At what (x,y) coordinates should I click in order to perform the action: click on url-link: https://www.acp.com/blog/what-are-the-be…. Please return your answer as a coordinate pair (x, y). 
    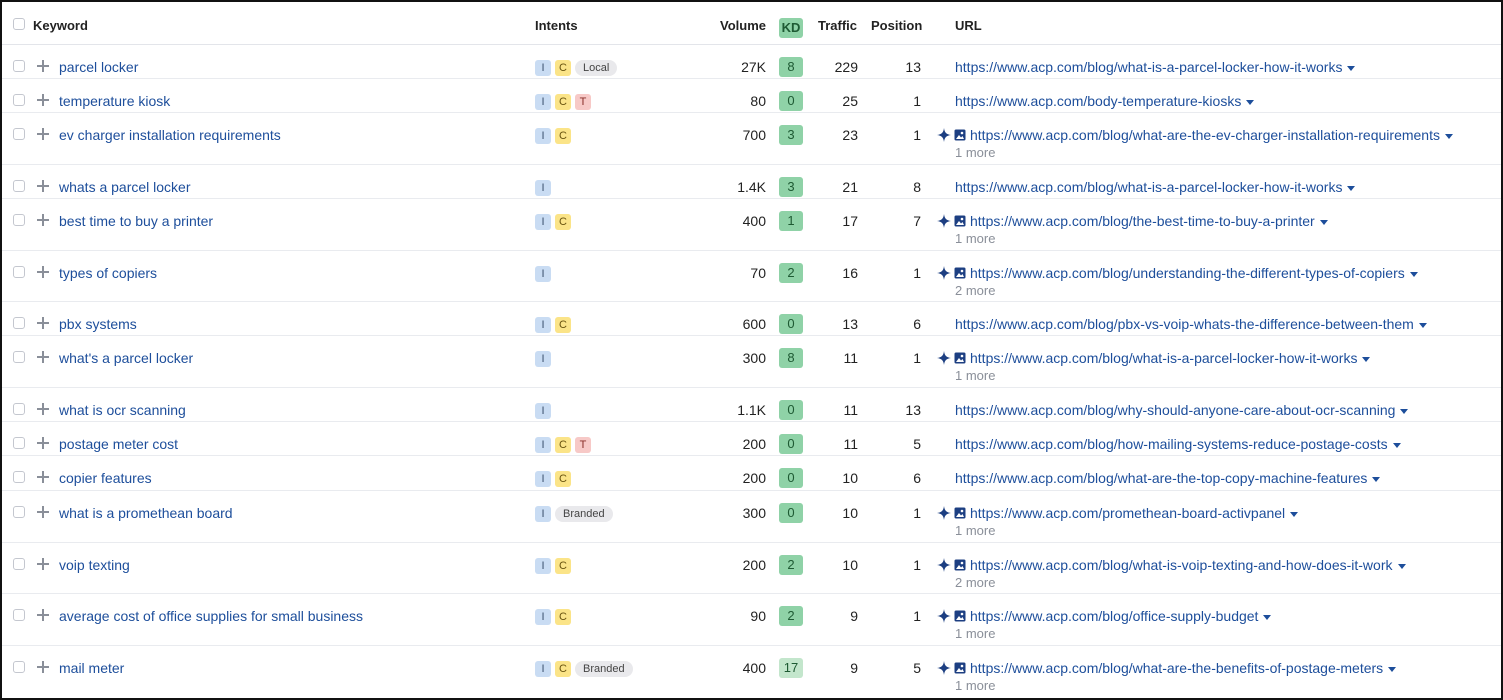
    Looking at the image, I should click on (1177, 668).